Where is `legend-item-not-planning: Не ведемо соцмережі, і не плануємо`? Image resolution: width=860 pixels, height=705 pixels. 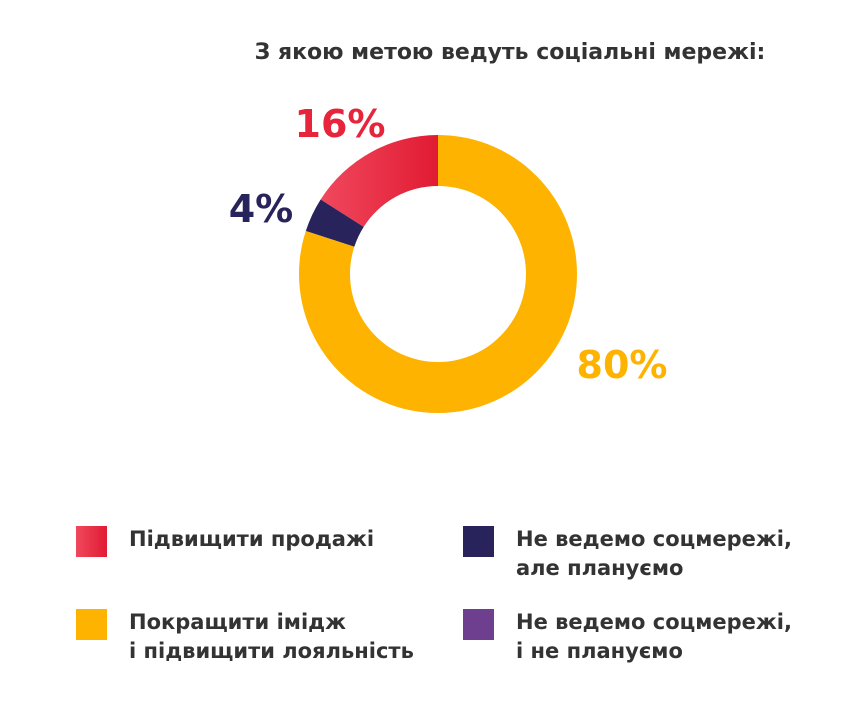 legend-item-not-planning: Не ведемо соцмережі, і не плануємо is located at coordinates (627, 637).